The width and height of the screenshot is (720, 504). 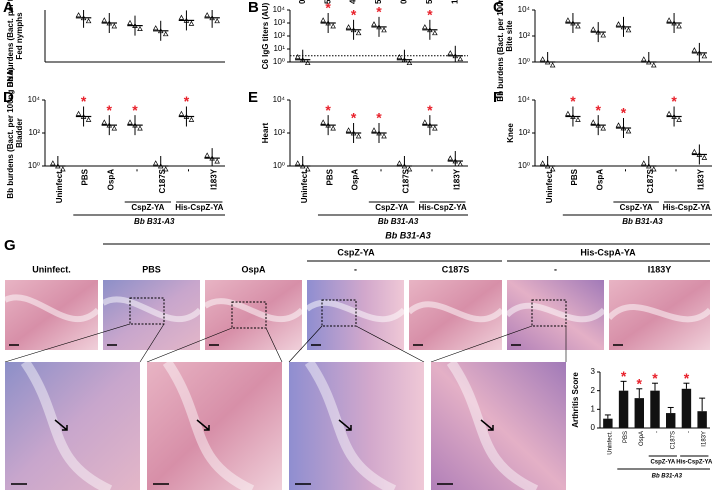 I want to click on fraction-label: 5/5, so click(x=327, y=2).